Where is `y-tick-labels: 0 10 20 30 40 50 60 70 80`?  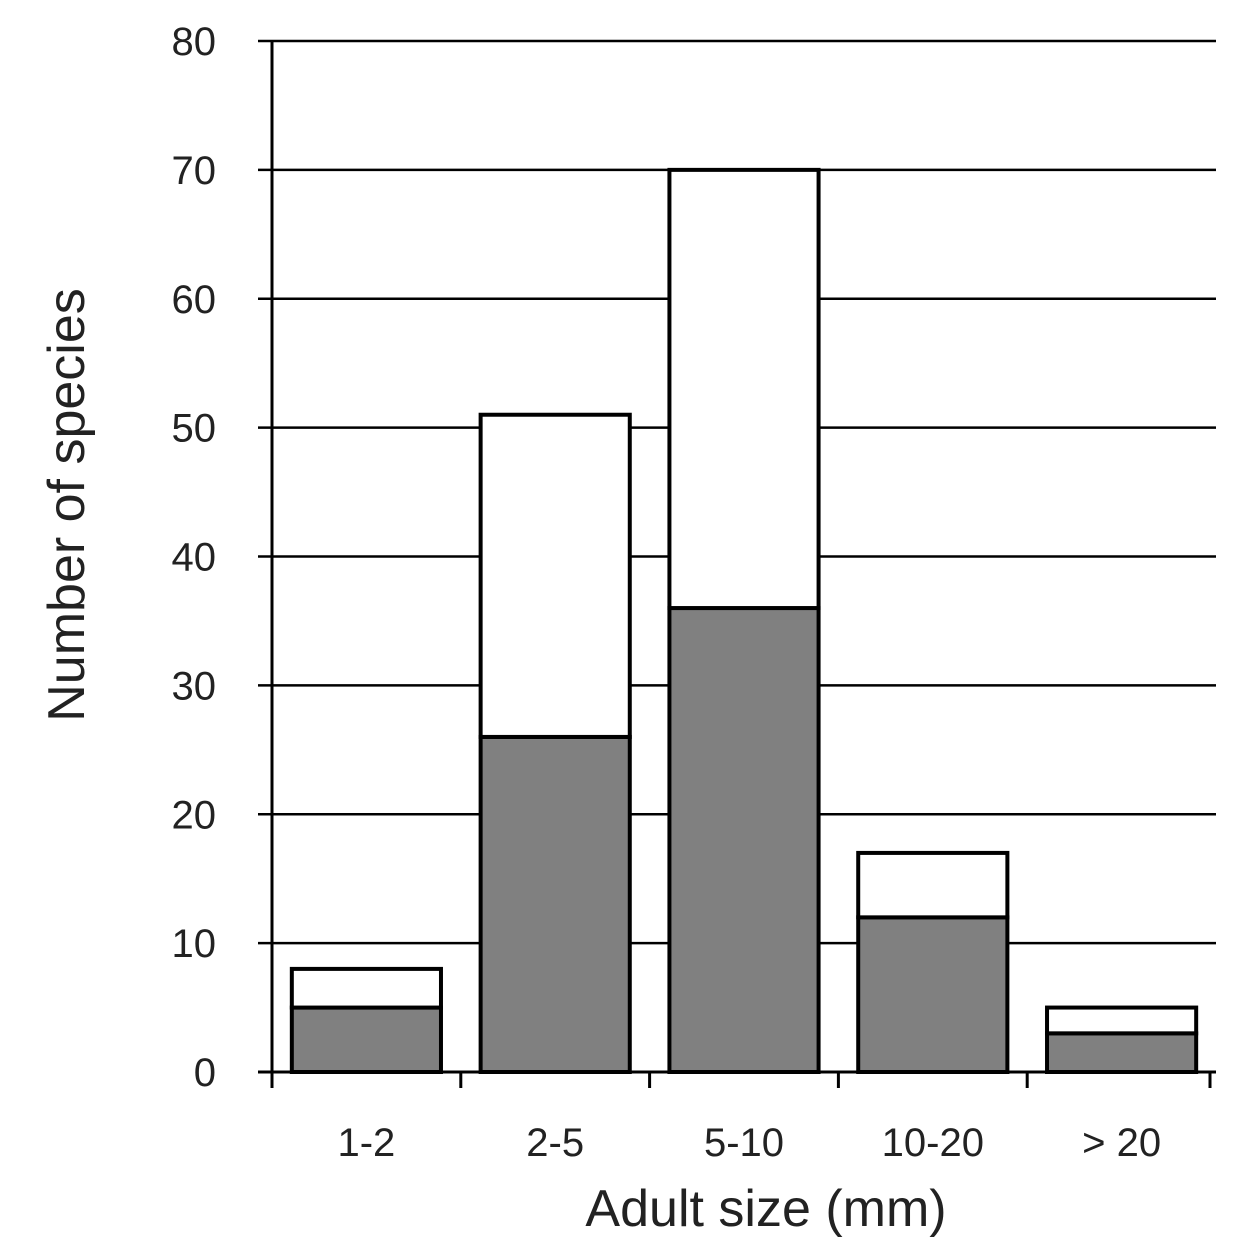
y-tick-labels: 0 10 20 30 40 50 60 70 80 is located at coordinates (194, 557).